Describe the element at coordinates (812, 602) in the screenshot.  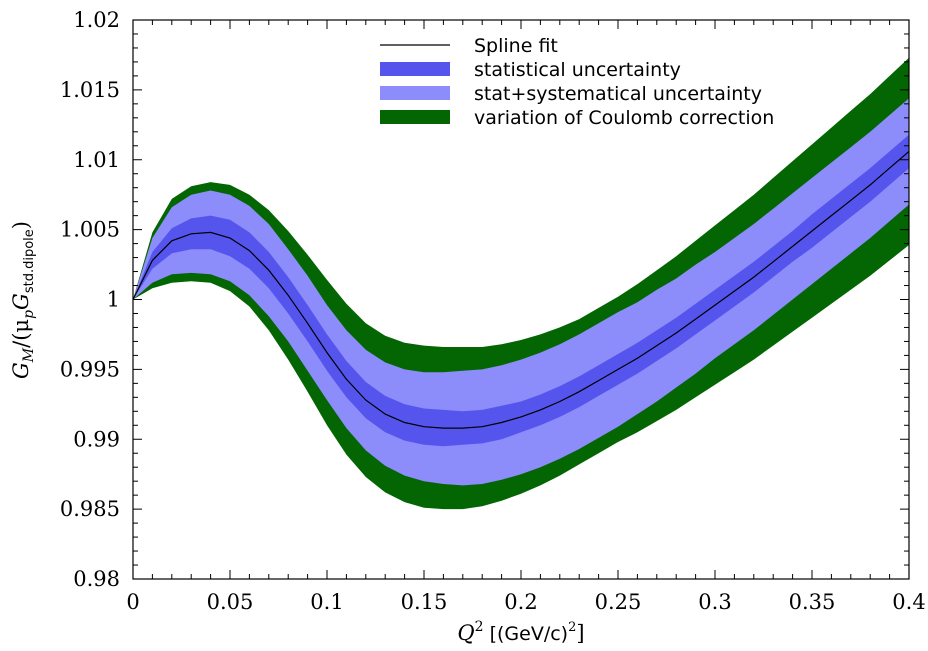
I see `x-tick-label: 0.35` at that location.